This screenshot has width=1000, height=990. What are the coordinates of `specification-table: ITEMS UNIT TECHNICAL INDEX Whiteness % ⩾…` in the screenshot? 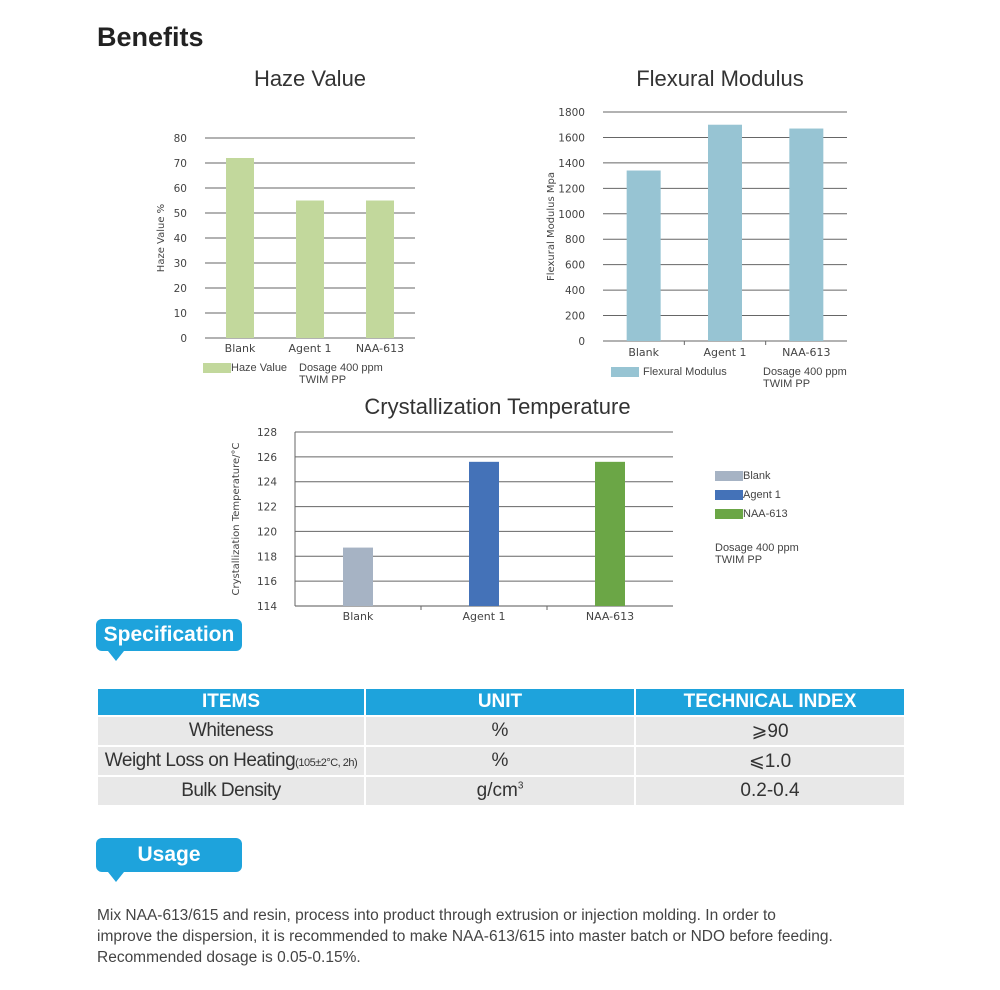 It's located at (501, 747).